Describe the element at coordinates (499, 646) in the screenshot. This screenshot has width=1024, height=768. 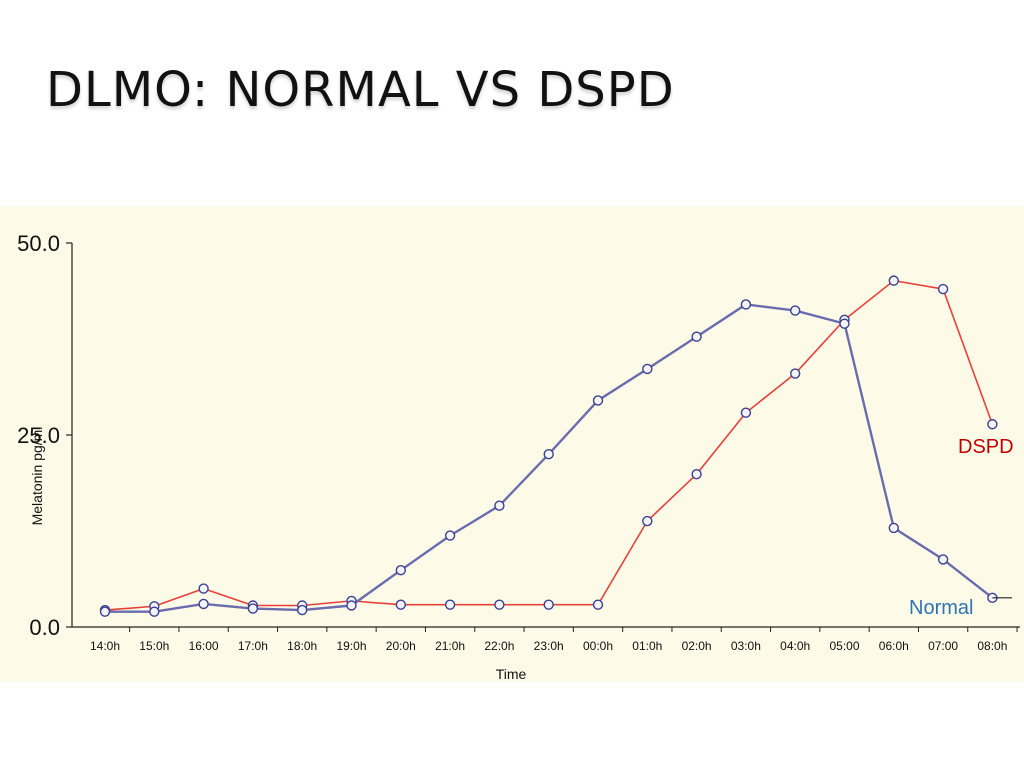
I see `x-tick-label: 22:0h` at that location.